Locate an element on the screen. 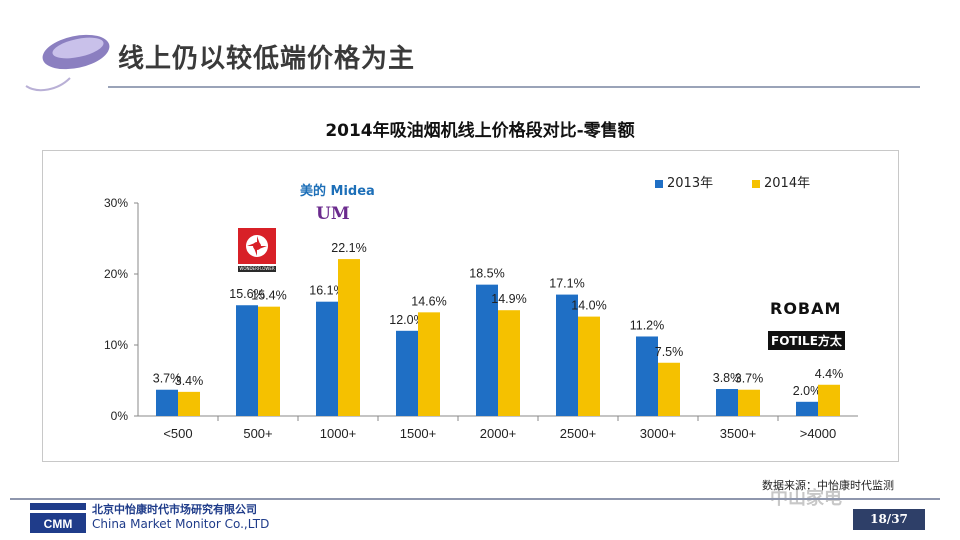 This screenshot has height=540, width=960. wonderflower-logo is located at coordinates (257, 246).